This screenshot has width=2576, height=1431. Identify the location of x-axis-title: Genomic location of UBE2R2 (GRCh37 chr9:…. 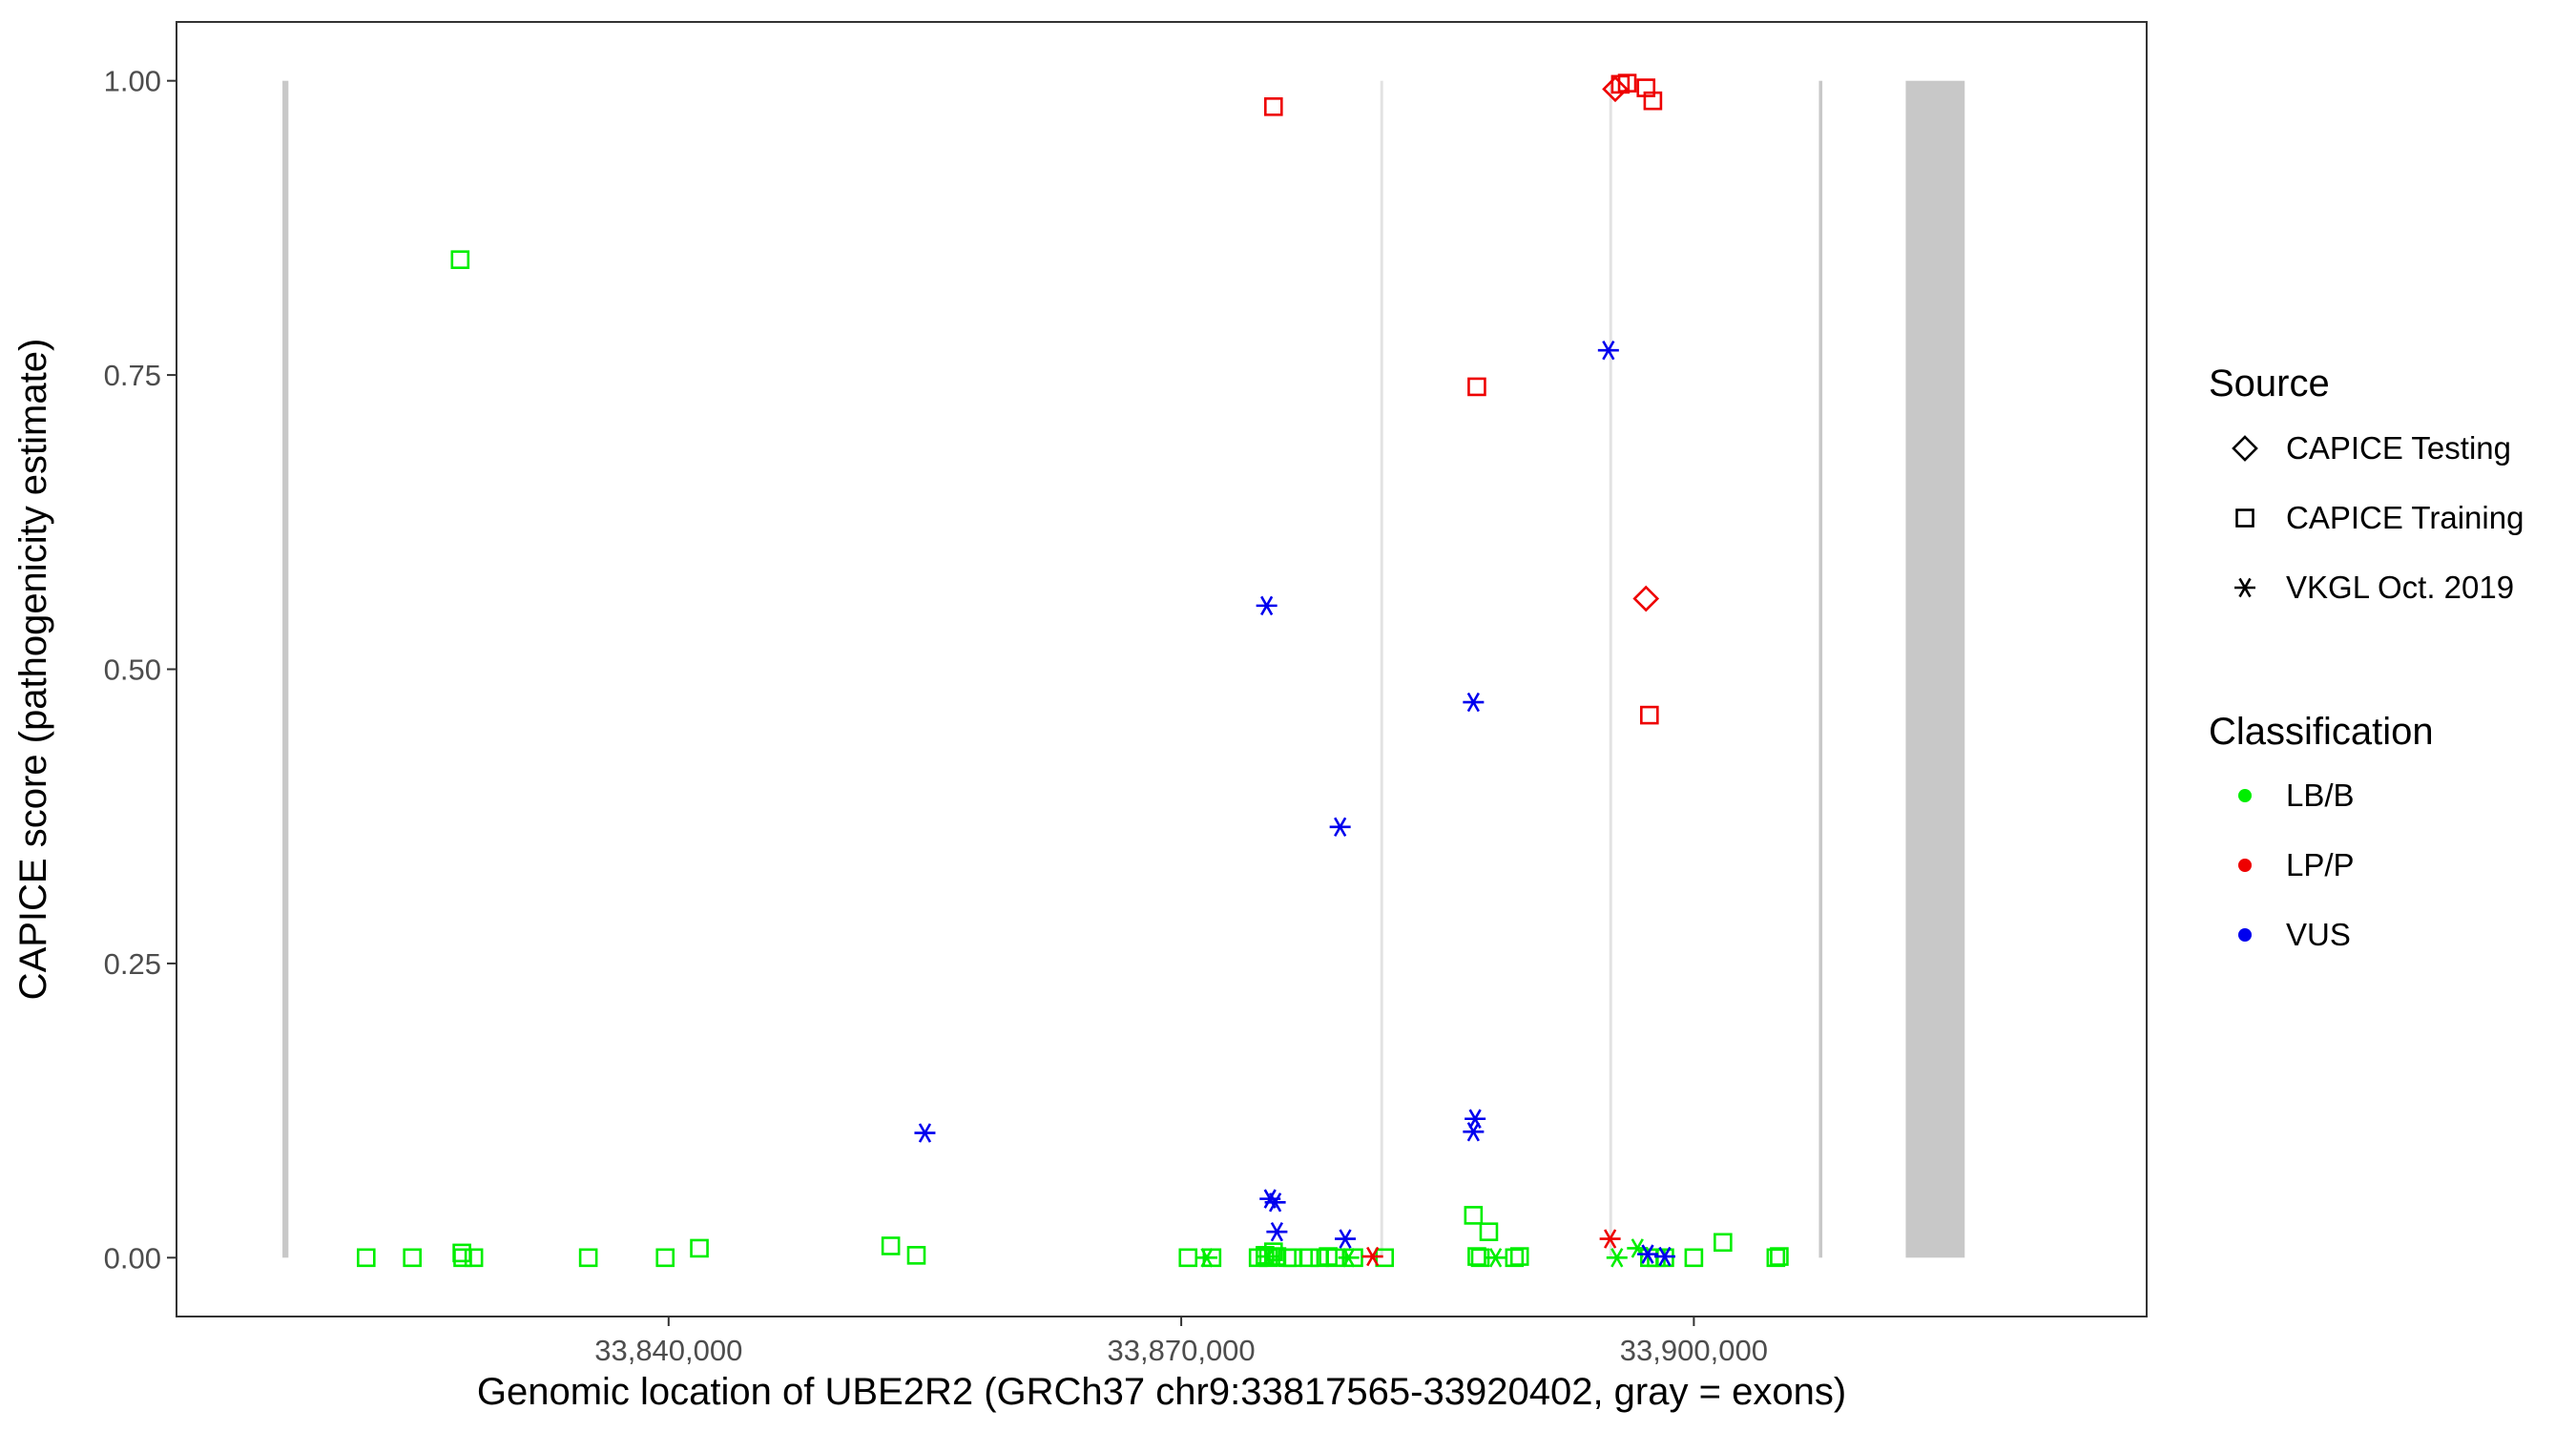
(1161, 1392).